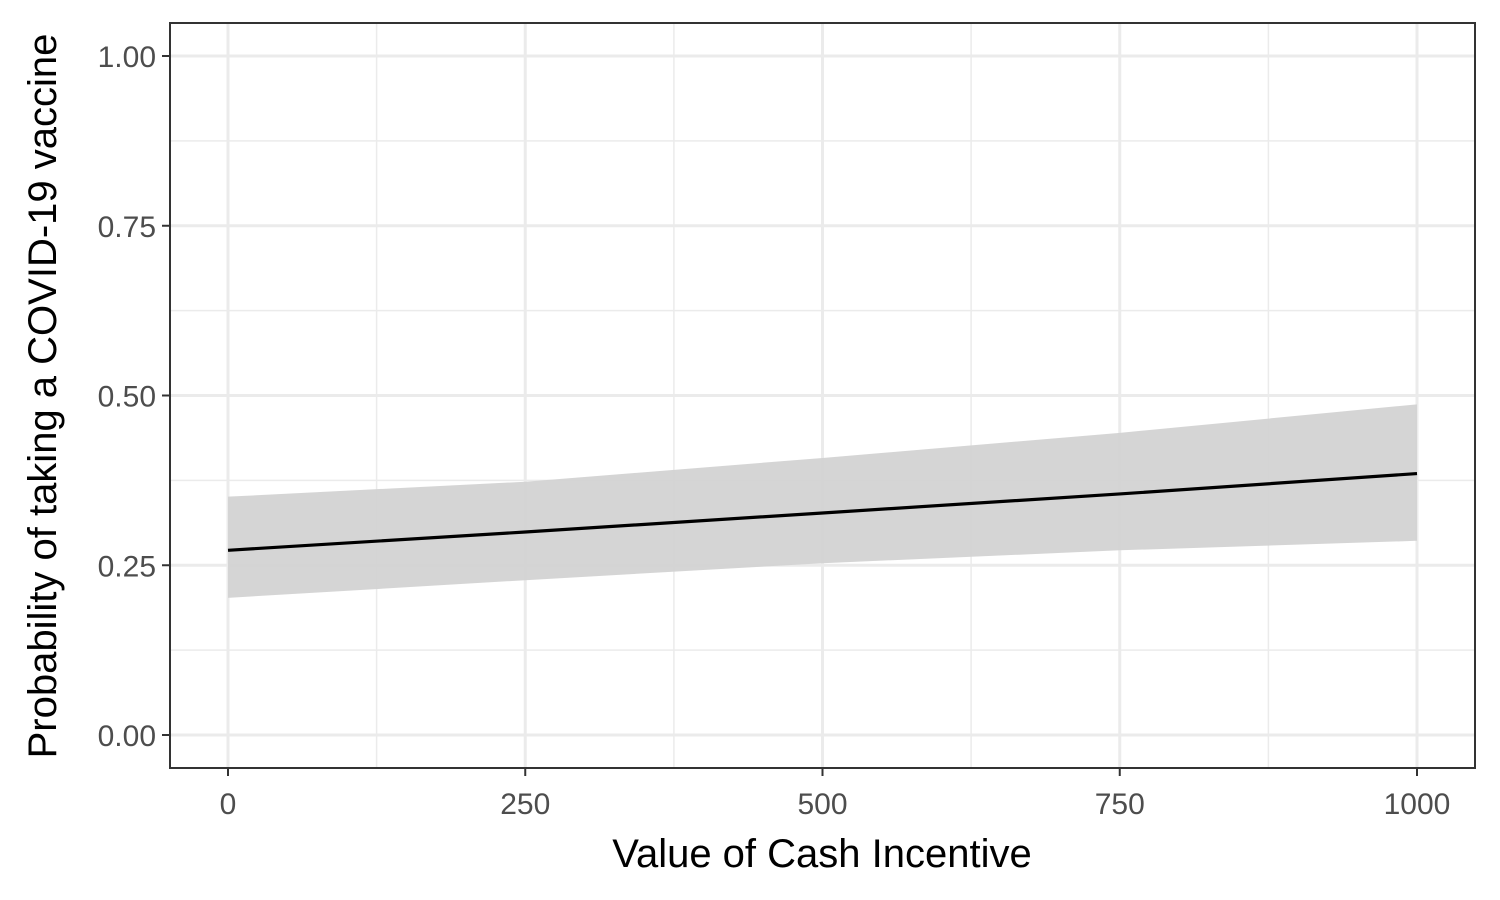 This screenshot has height=900, width=1500. What do you see at coordinates (525, 804) in the screenshot?
I see `x-tick-label: 250` at bounding box center [525, 804].